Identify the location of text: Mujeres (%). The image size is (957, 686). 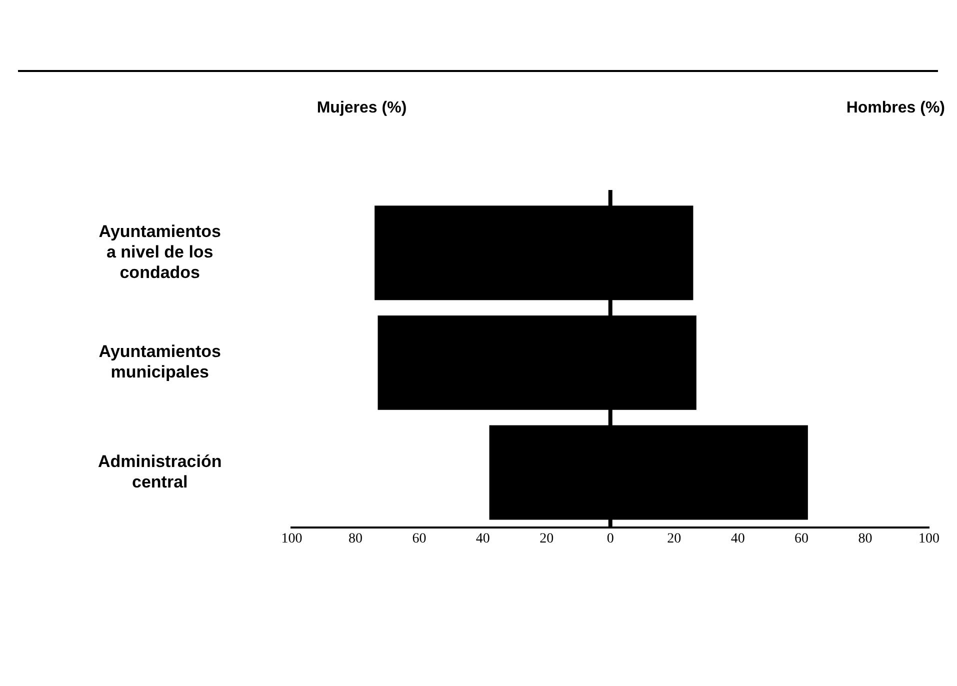
(361, 107).